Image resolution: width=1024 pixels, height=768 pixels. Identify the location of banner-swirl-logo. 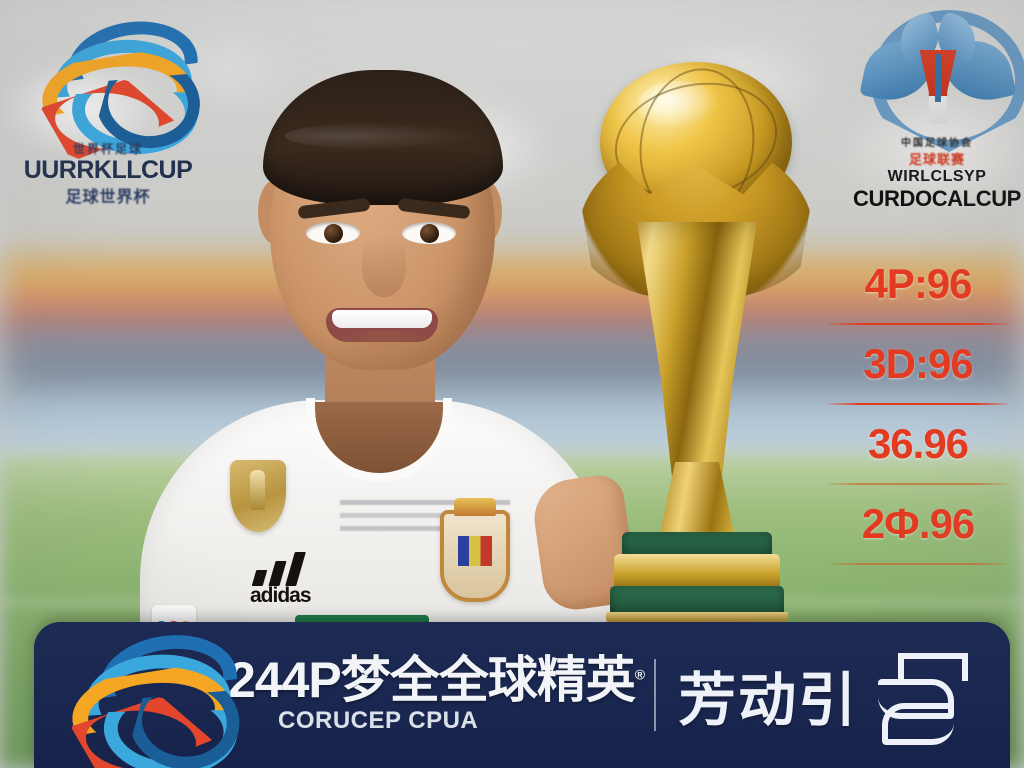
(142, 695).